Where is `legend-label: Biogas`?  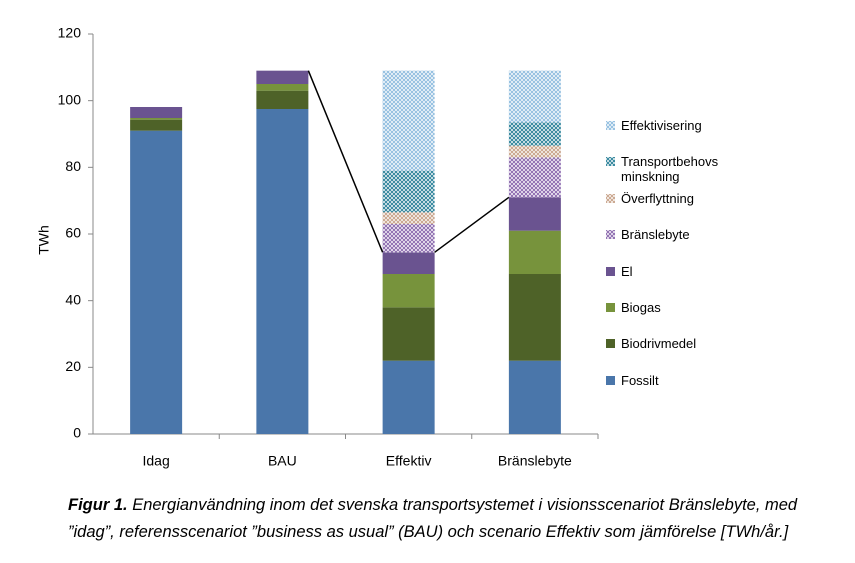
legend-label: Biogas is located at coordinates (641, 307).